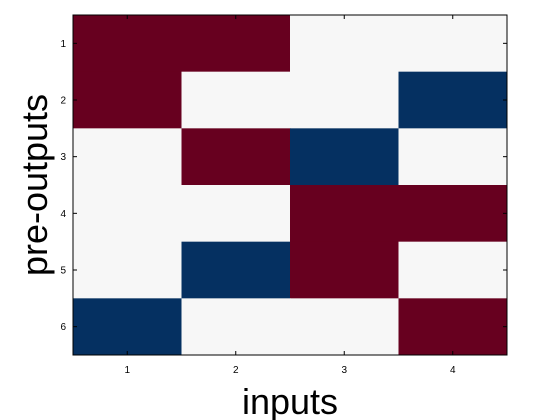  Describe the element at coordinates (236, 370) in the screenshot. I see `x-tick-label-2: 2` at that location.